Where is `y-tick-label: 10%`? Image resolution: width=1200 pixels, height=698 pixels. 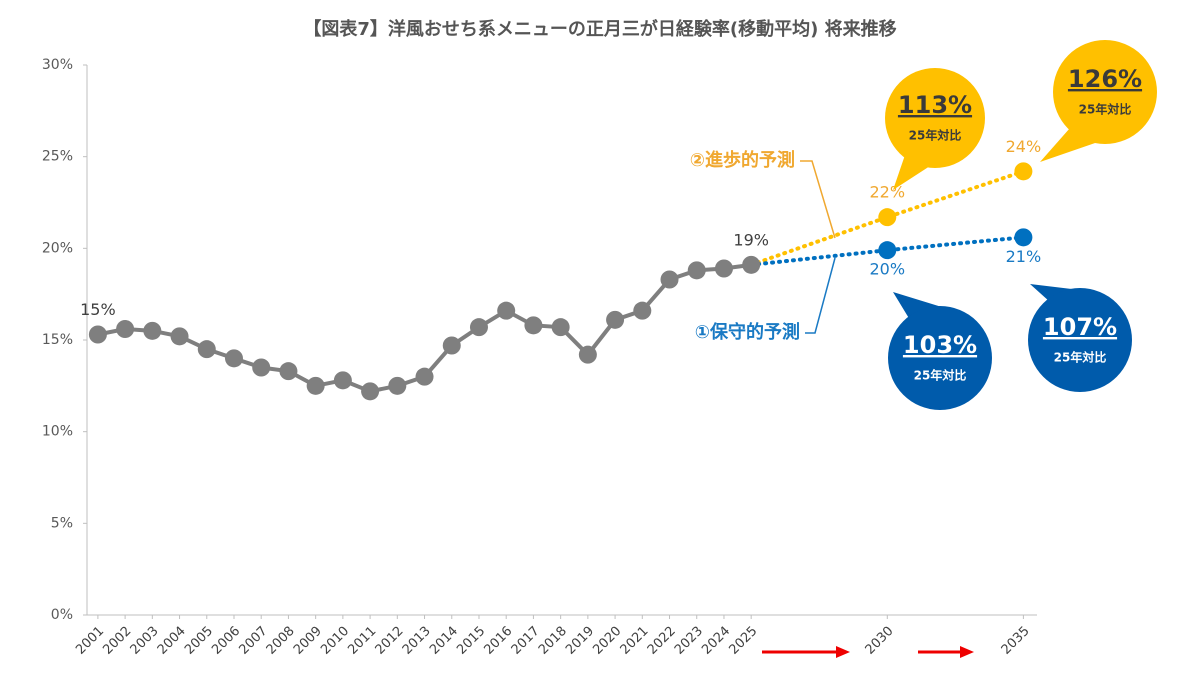
y-tick-label: 10% is located at coordinates (57, 432).